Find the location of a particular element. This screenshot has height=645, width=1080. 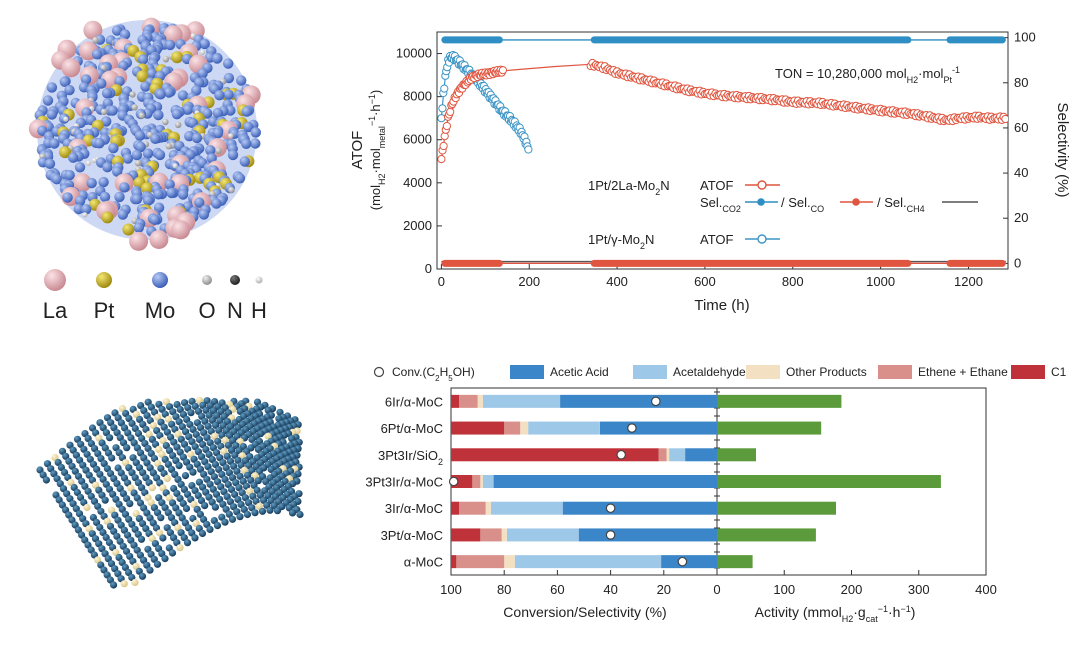

right-x-tick-label: 200 is located at coordinates (852, 589).